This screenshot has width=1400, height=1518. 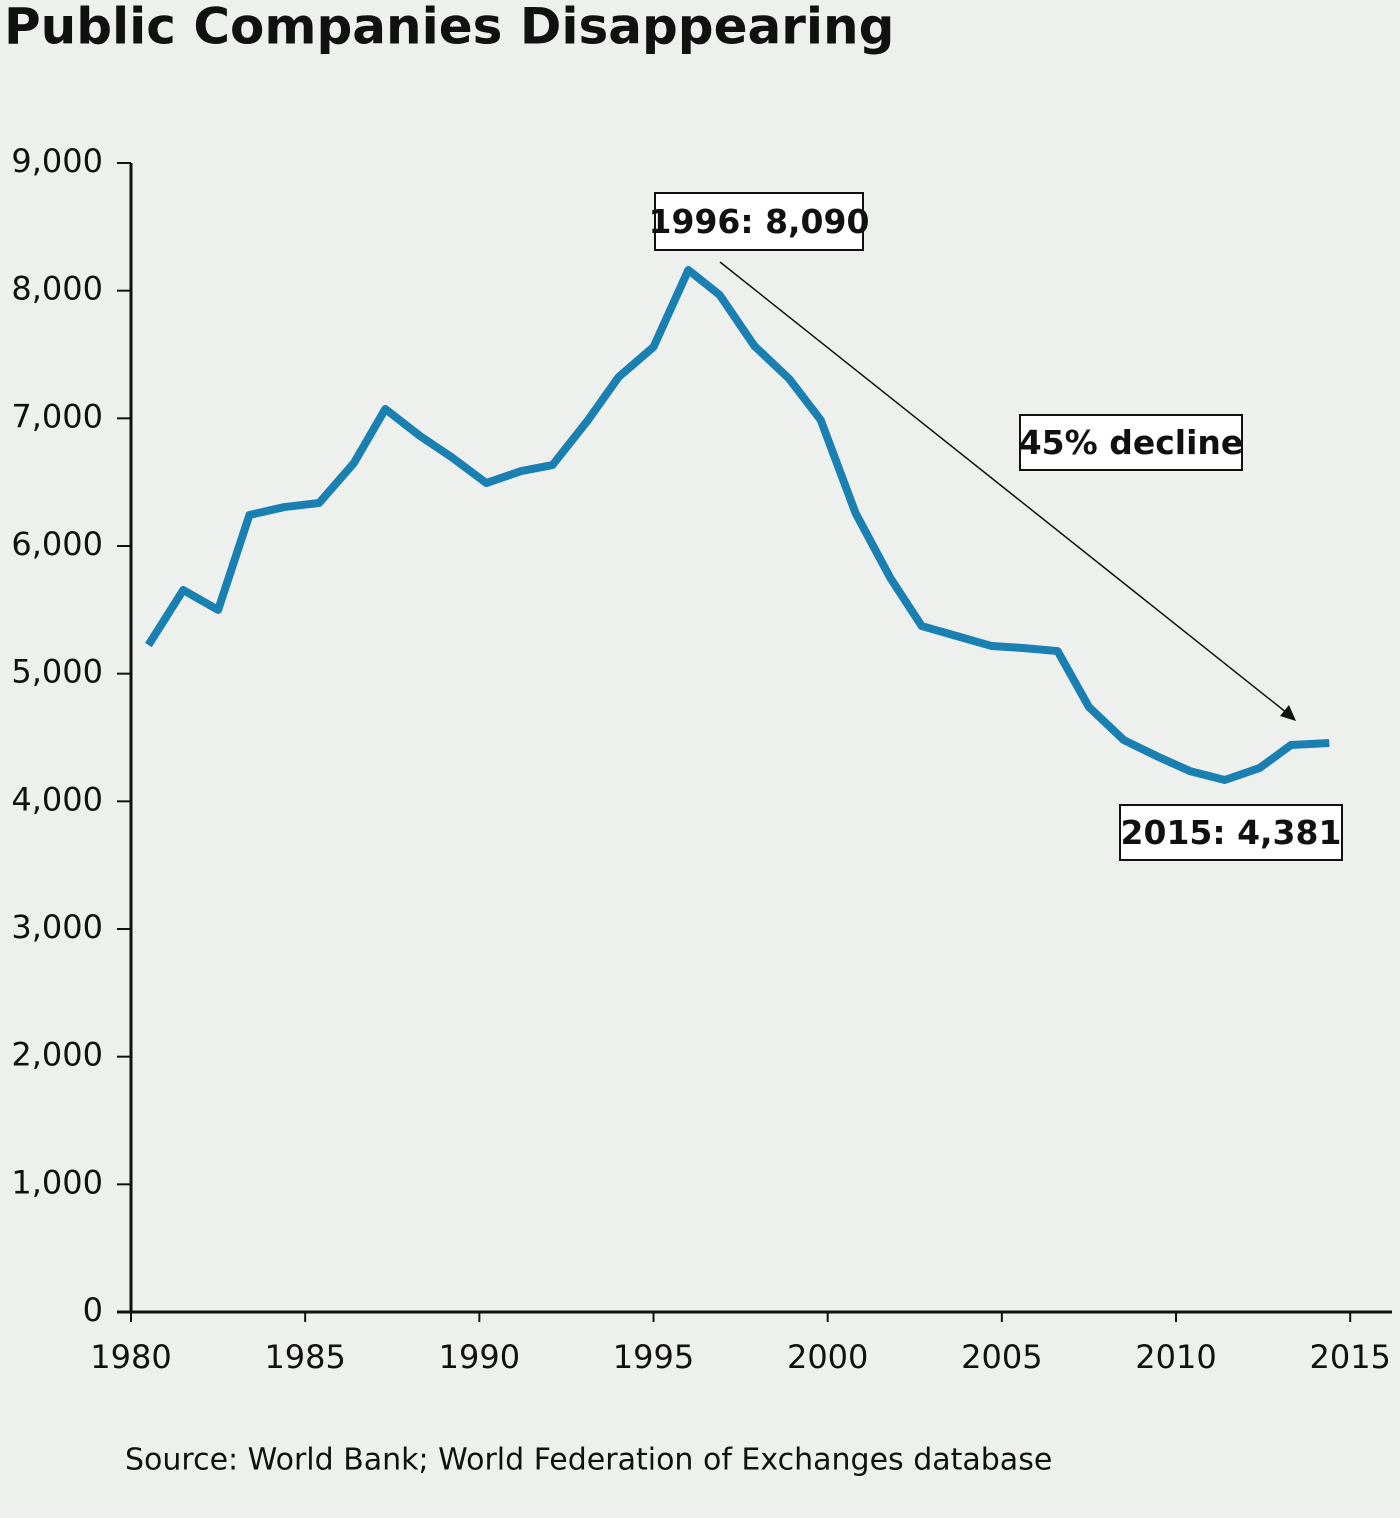 I want to click on y-tick-label: 3,000, so click(x=57, y=927).